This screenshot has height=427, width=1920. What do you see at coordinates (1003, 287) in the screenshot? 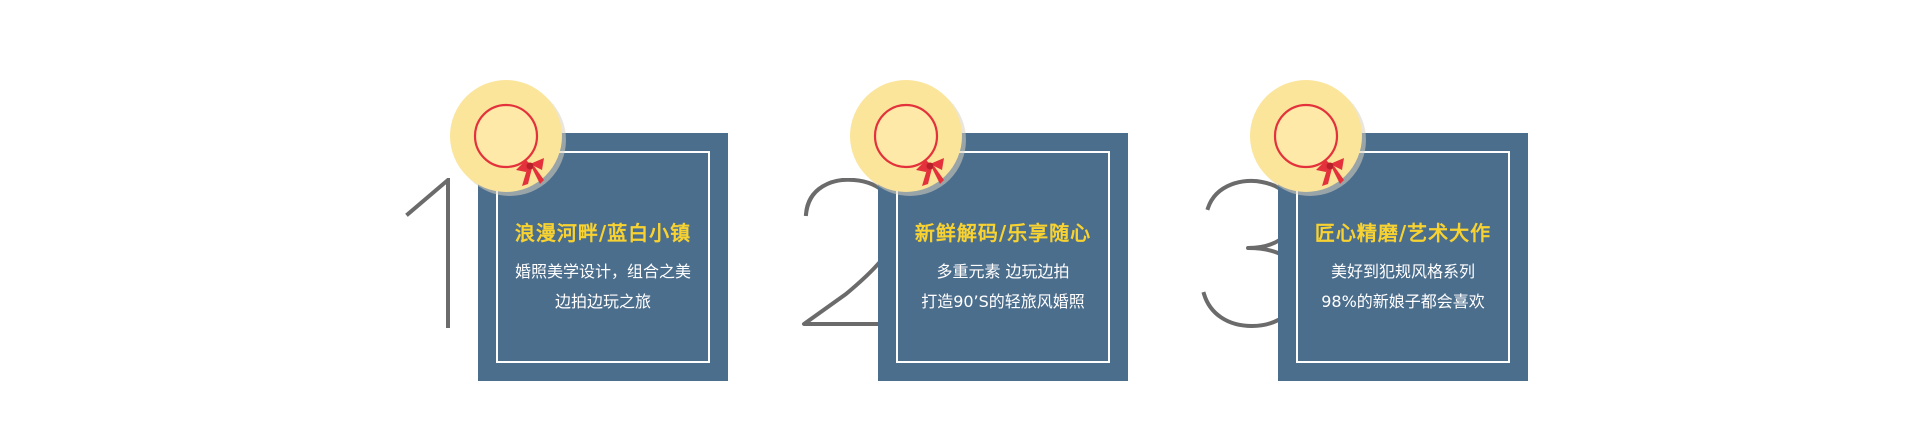
I see `feature-description: 多重元素 边玩边拍 打造90’S的轻旅风婚照` at bounding box center [1003, 287].